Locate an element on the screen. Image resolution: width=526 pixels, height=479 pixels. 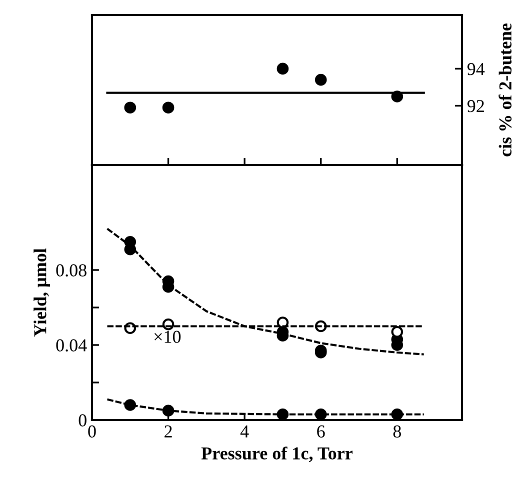
x-tick-label: 8 is located at coordinates (397, 431).